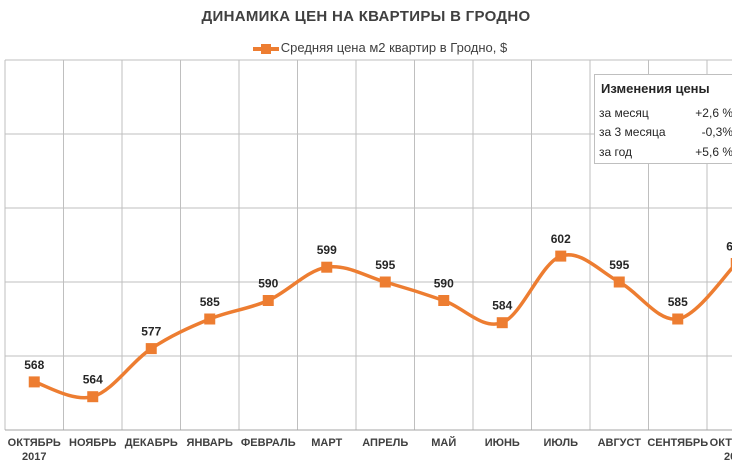 The height and width of the screenshot is (466, 732). What do you see at coordinates (729, 247) in the screenshot?
I see `data-label: 600` at bounding box center [729, 247].